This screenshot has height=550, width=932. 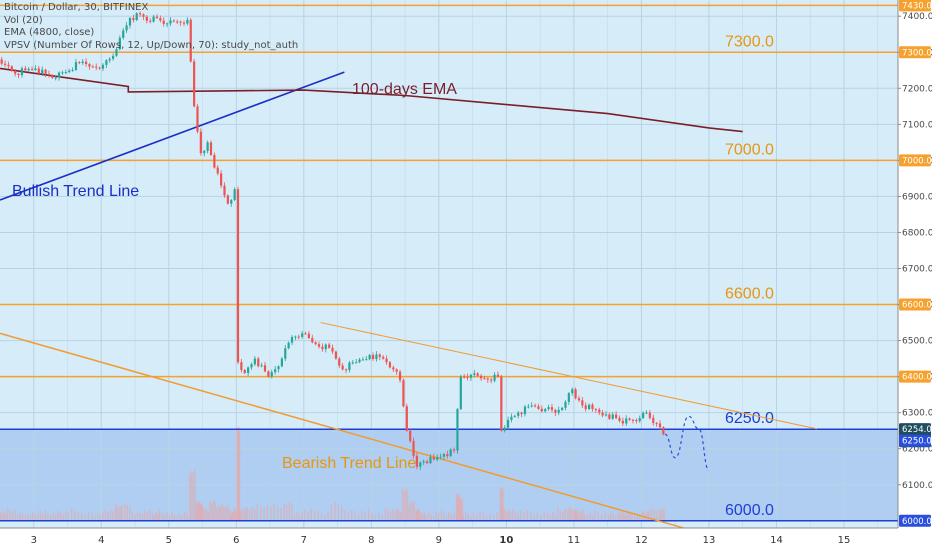 I want to click on level-label: 7000.0, so click(x=749, y=149).